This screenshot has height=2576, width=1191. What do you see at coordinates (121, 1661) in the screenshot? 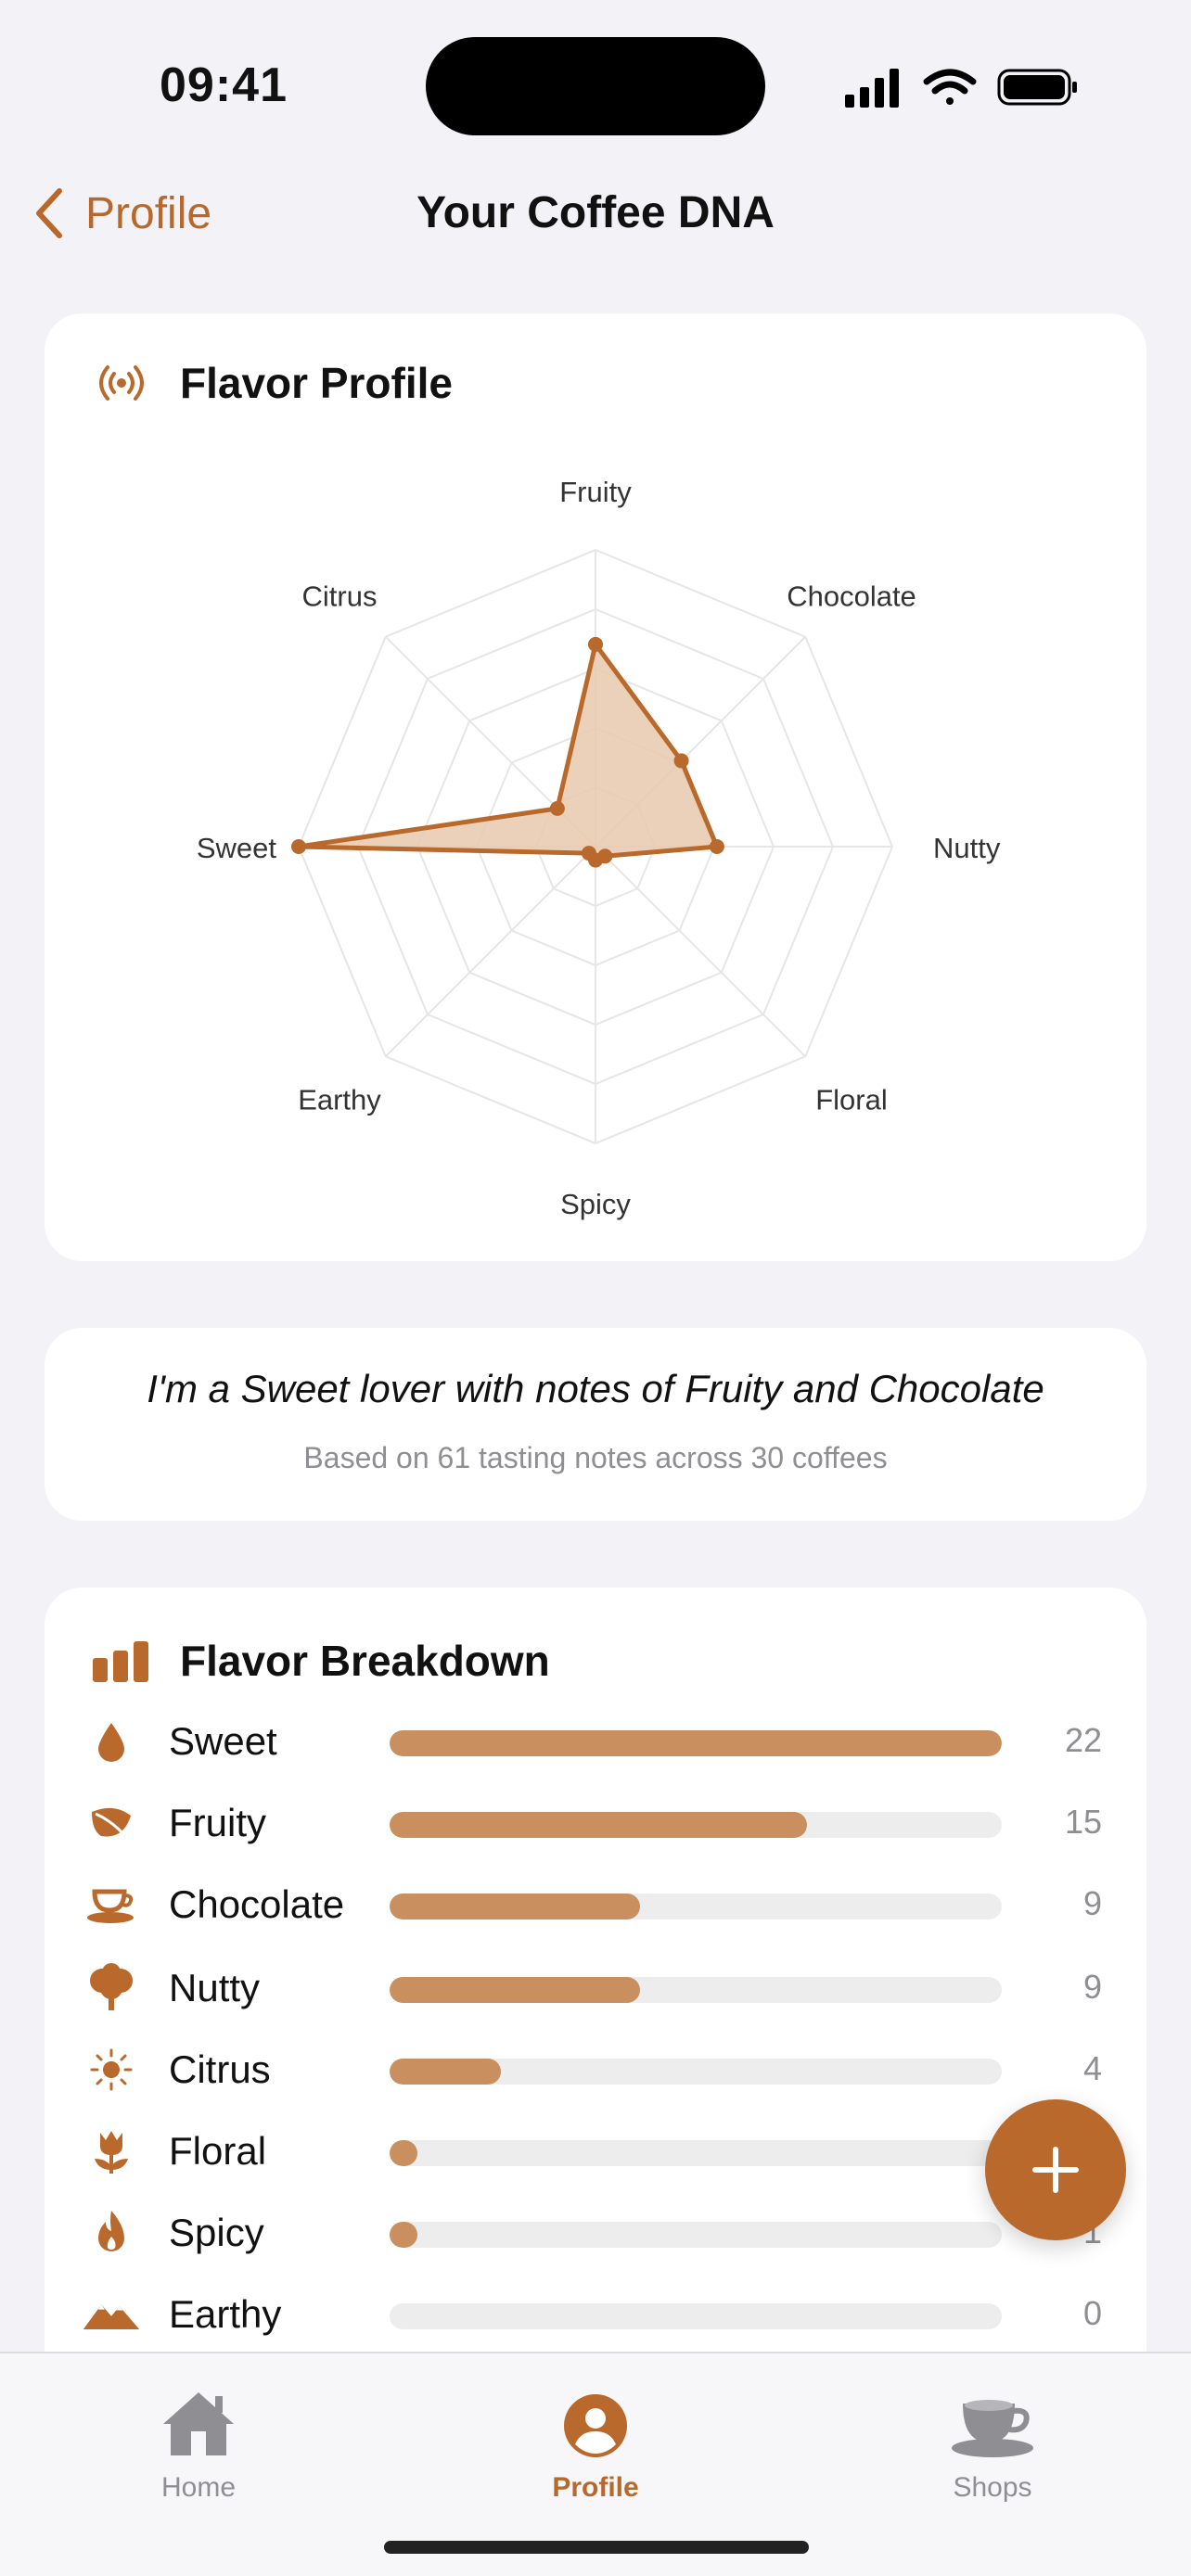
I see `bar-chart-icon` at bounding box center [121, 1661].